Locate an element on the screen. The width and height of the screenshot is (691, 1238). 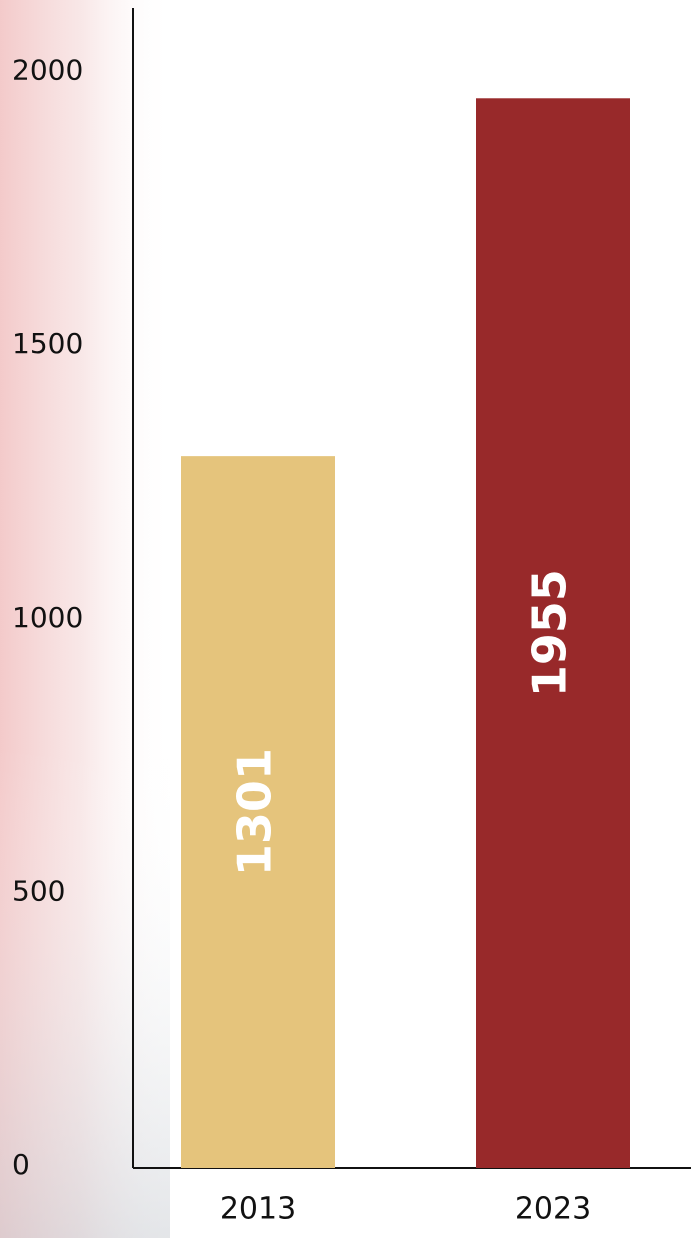
y-tick-label: 0 is located at coordinates (21, 1164).